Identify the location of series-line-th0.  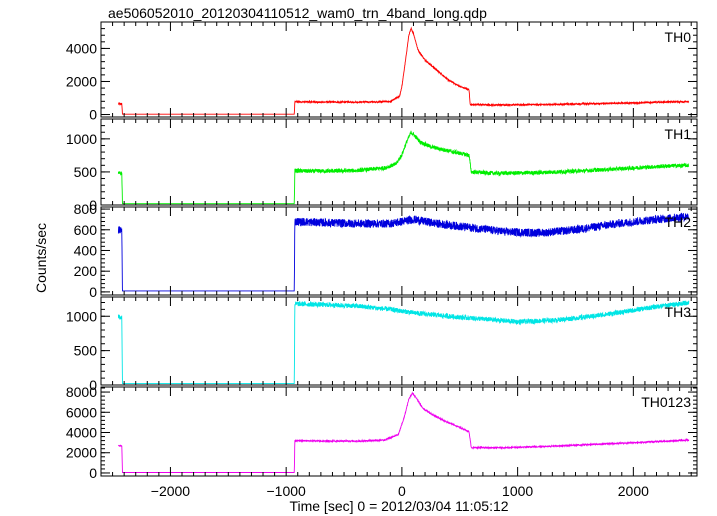
(403, 70).